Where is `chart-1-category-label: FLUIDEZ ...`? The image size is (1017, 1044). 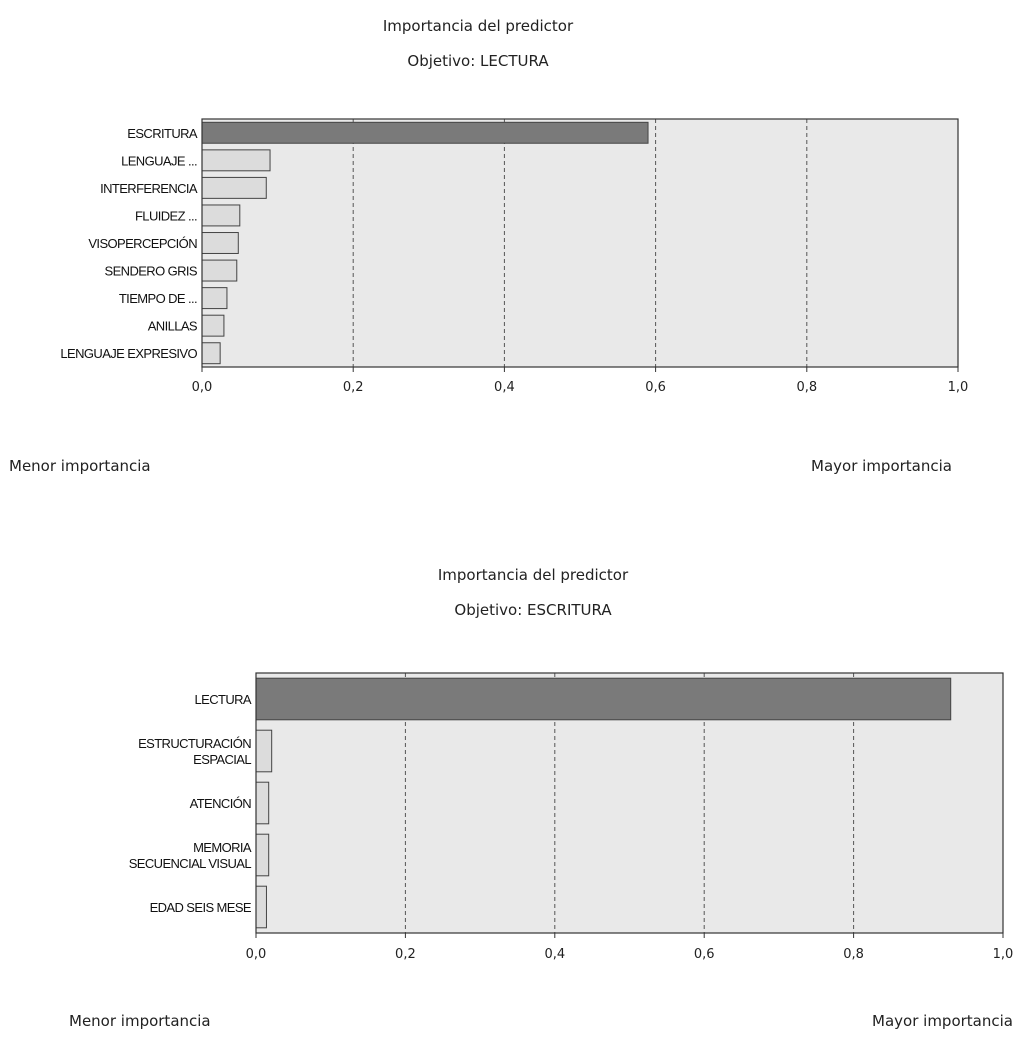
chart-1-category-label: FLUIDEZ ... is located at coordinates (166, 215).